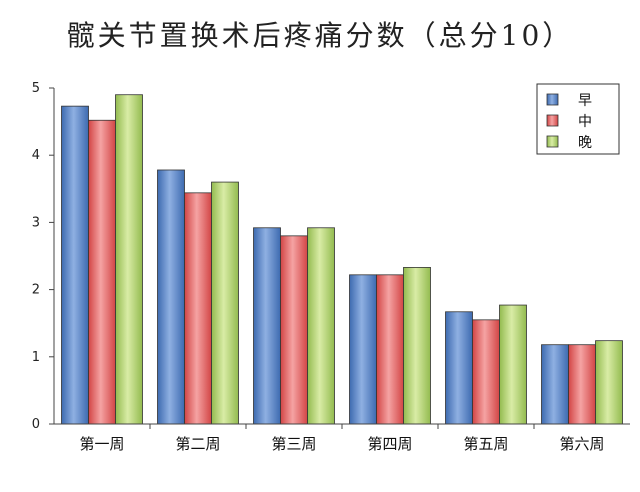  I want to click on y-axis: 0 1 2 3 4 5, so click(43, 256).